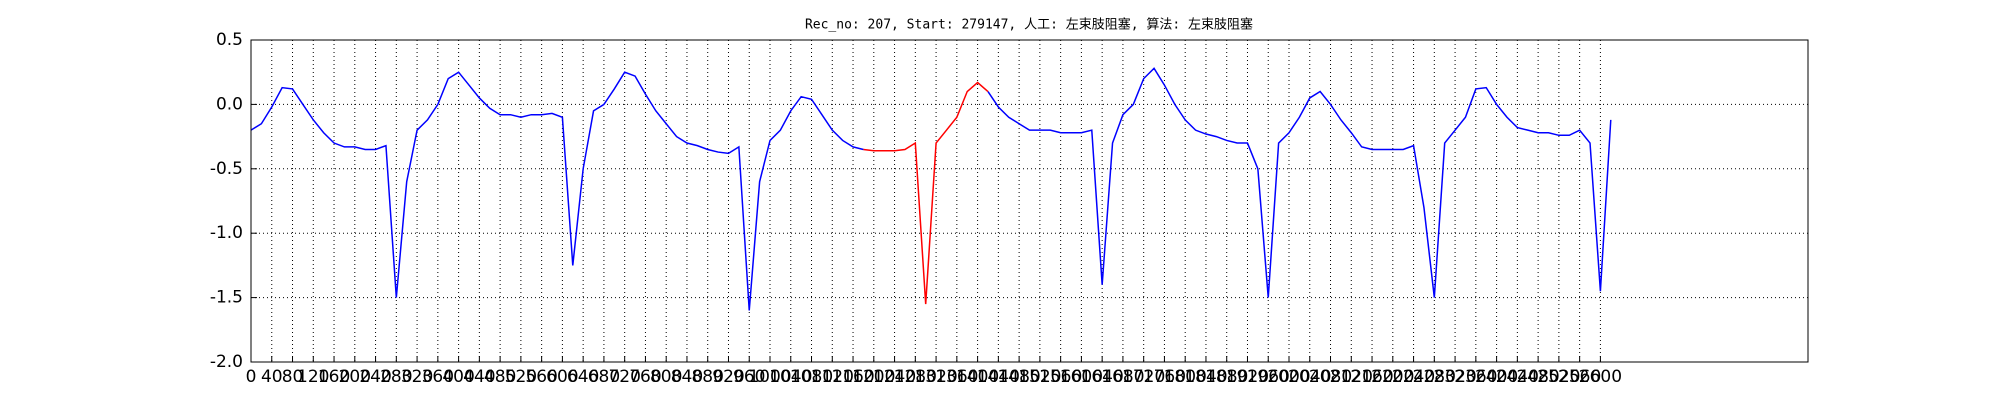 The height and width of the screenshot is (400, 2000). I want to click on x-tick-label: 1720, so click(1143, 377).